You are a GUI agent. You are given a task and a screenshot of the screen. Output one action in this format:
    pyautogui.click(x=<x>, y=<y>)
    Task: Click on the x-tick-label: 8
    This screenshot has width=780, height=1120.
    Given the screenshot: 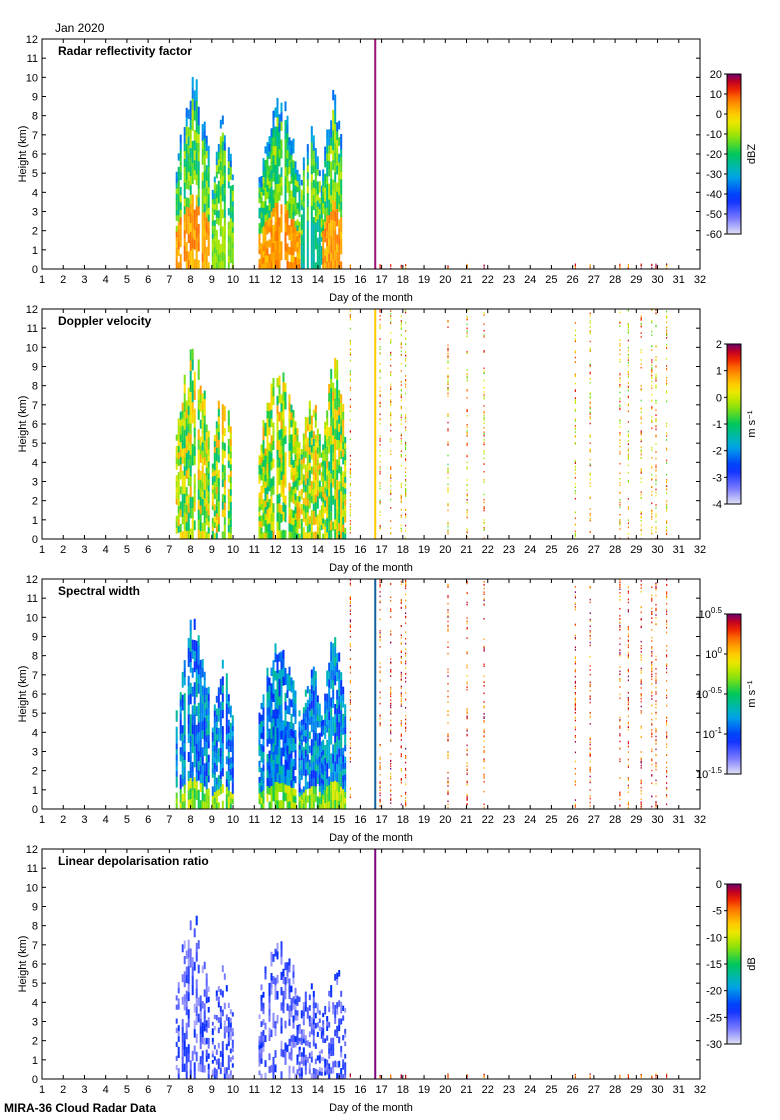 What is the action you would take?
    pyautogui.click(x=191, y=550)
    